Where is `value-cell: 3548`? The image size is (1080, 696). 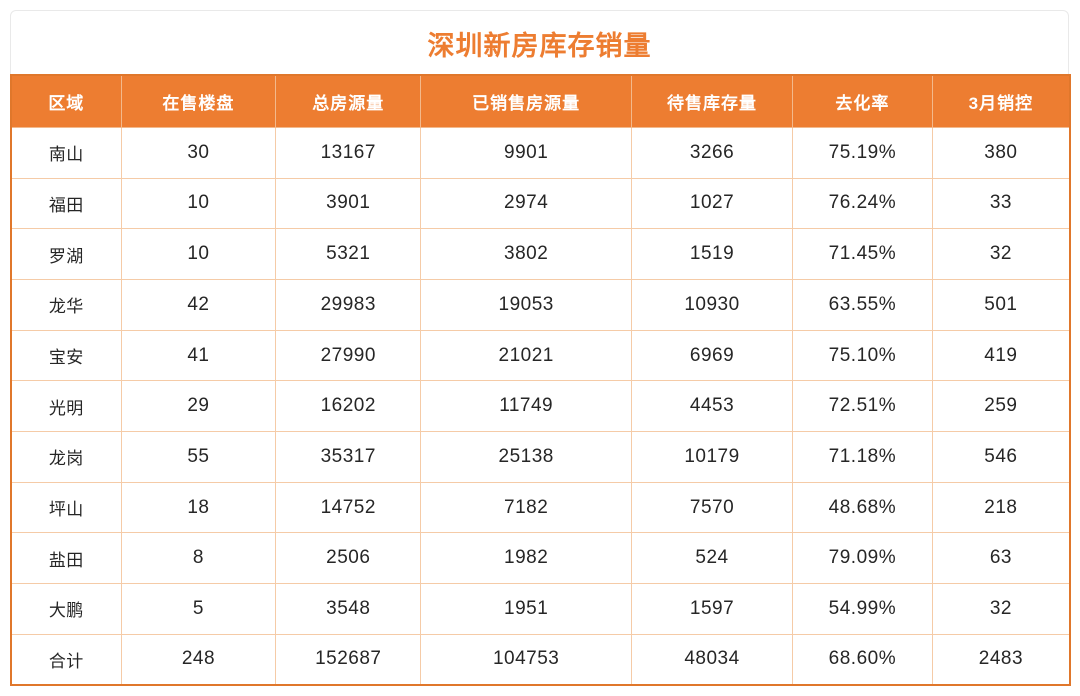
value-cell: 3548 is located at coordinates (348, 609).